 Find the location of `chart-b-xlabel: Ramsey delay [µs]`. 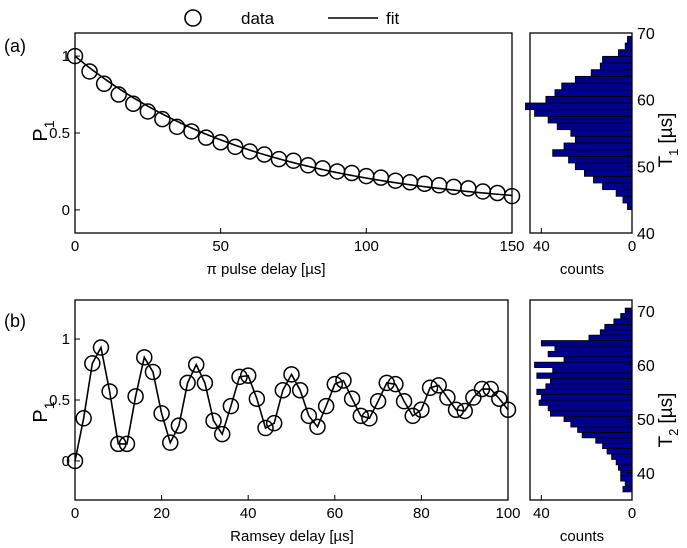

chart-b-xlabel: Ramsey delay [µs] is located at coordinates (292, 536).